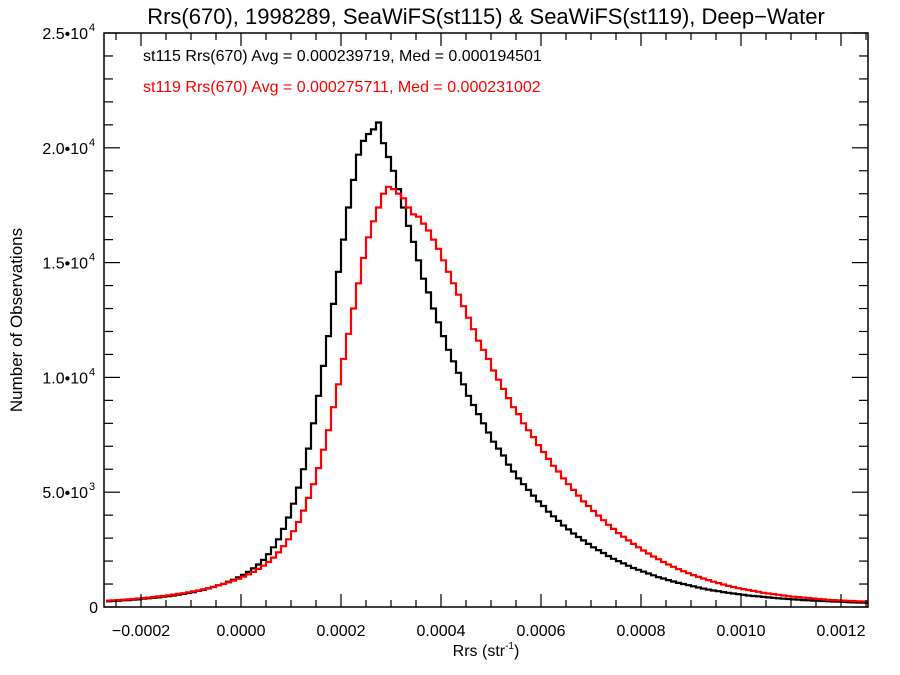 This screenshot has width=900, height=675. What do you see at coordinates (65, 378) in the screenshot?
I see `y-tick-label: 1.0•10` at bounding box center [65, 378].